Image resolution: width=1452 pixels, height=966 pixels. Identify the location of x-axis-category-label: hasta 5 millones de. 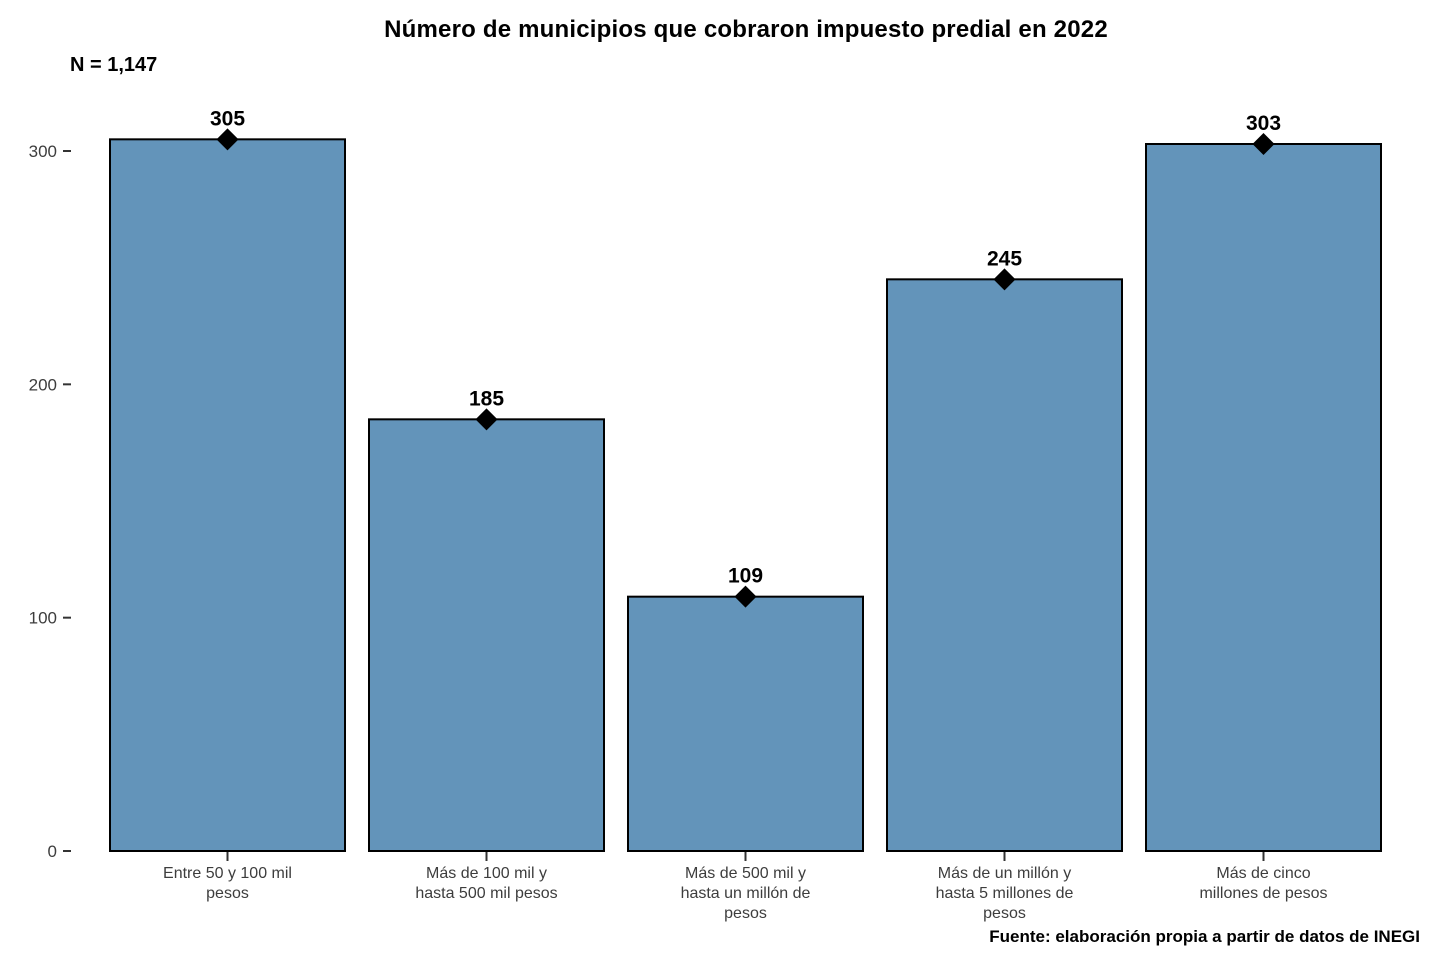
(1005, 893).